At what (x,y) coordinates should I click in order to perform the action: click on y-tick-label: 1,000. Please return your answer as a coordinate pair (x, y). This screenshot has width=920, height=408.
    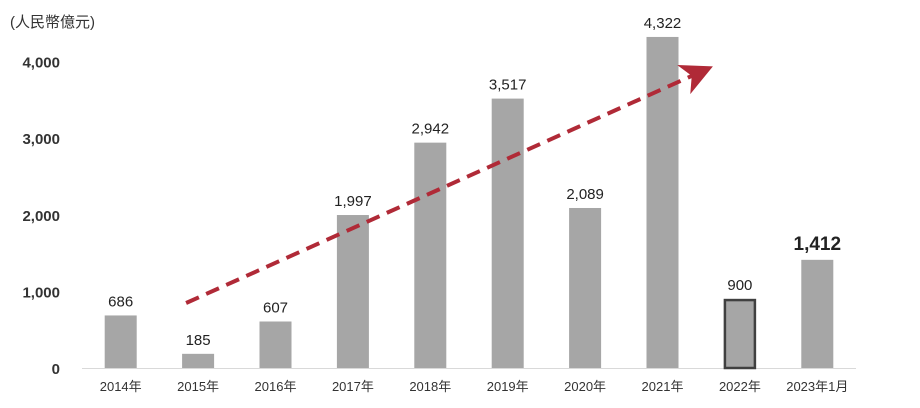
    Looking at the image, I should click on (41, 292).